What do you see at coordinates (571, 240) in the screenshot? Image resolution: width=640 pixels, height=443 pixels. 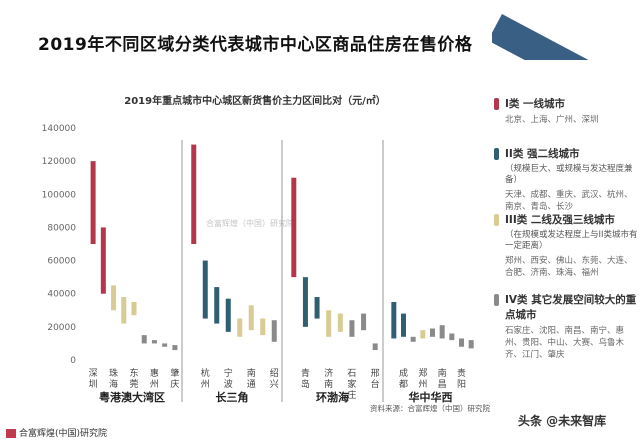 I see `legend-tier-3-sub: （在规模或发达程度上与II类城市有一定距离）` at bounding box center [571, 240].